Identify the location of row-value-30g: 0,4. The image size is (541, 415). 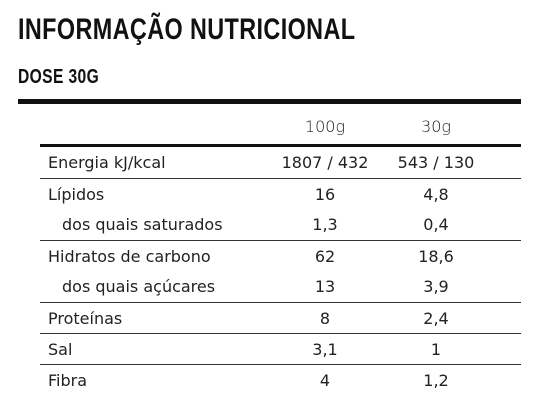
(436, 224).